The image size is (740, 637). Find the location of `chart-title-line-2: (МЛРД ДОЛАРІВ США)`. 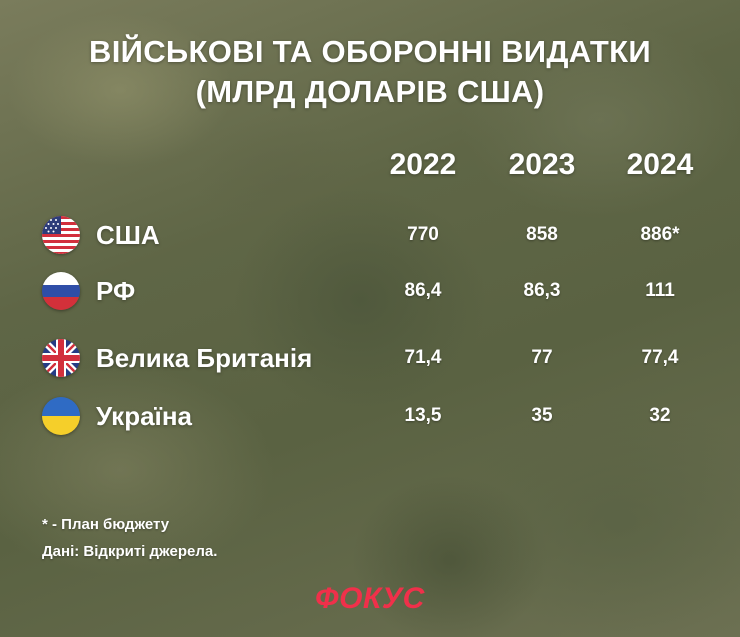

chart-title-line-2: (МЛРД ДОЛАРІВ США) is located at coordinates (370, 91).